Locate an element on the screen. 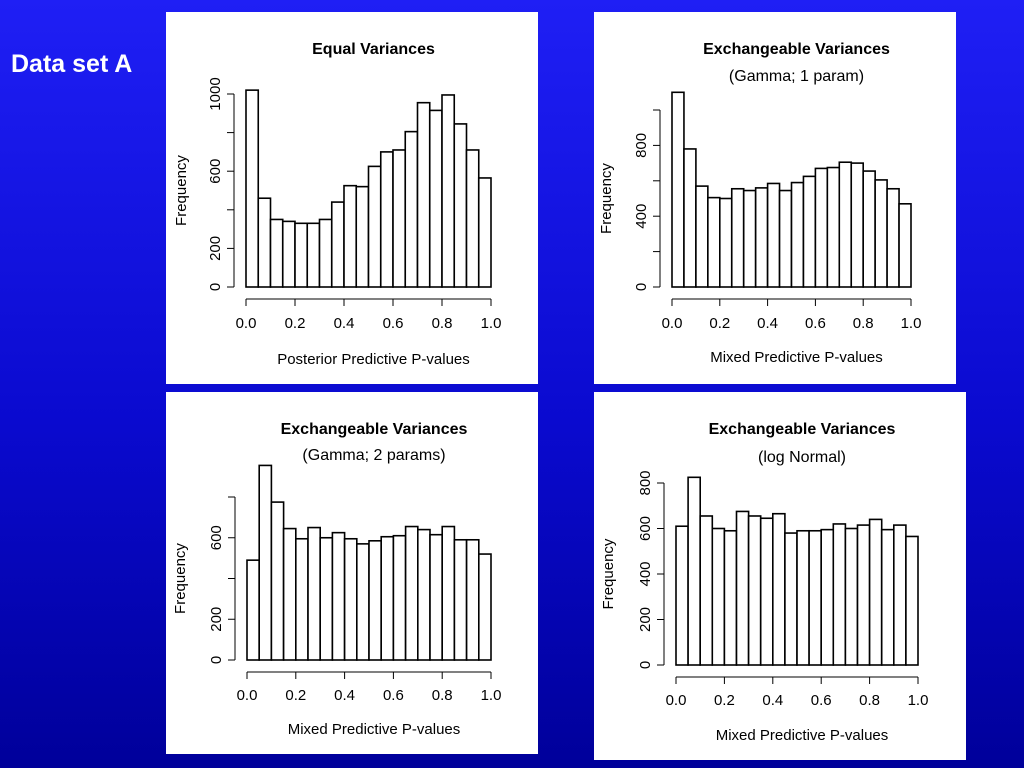  chart-subtitle: (Gamma; 2 params) is located at coordinates (373, 455).